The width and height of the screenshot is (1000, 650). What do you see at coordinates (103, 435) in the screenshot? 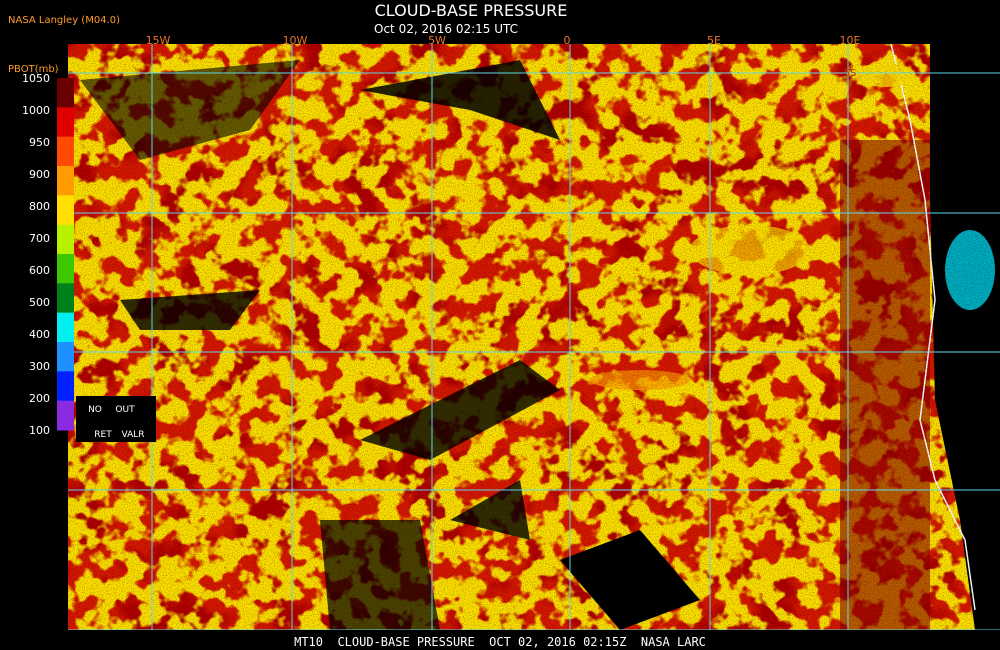
I see `legend-flag: RET` at bounding box center [103, 435].